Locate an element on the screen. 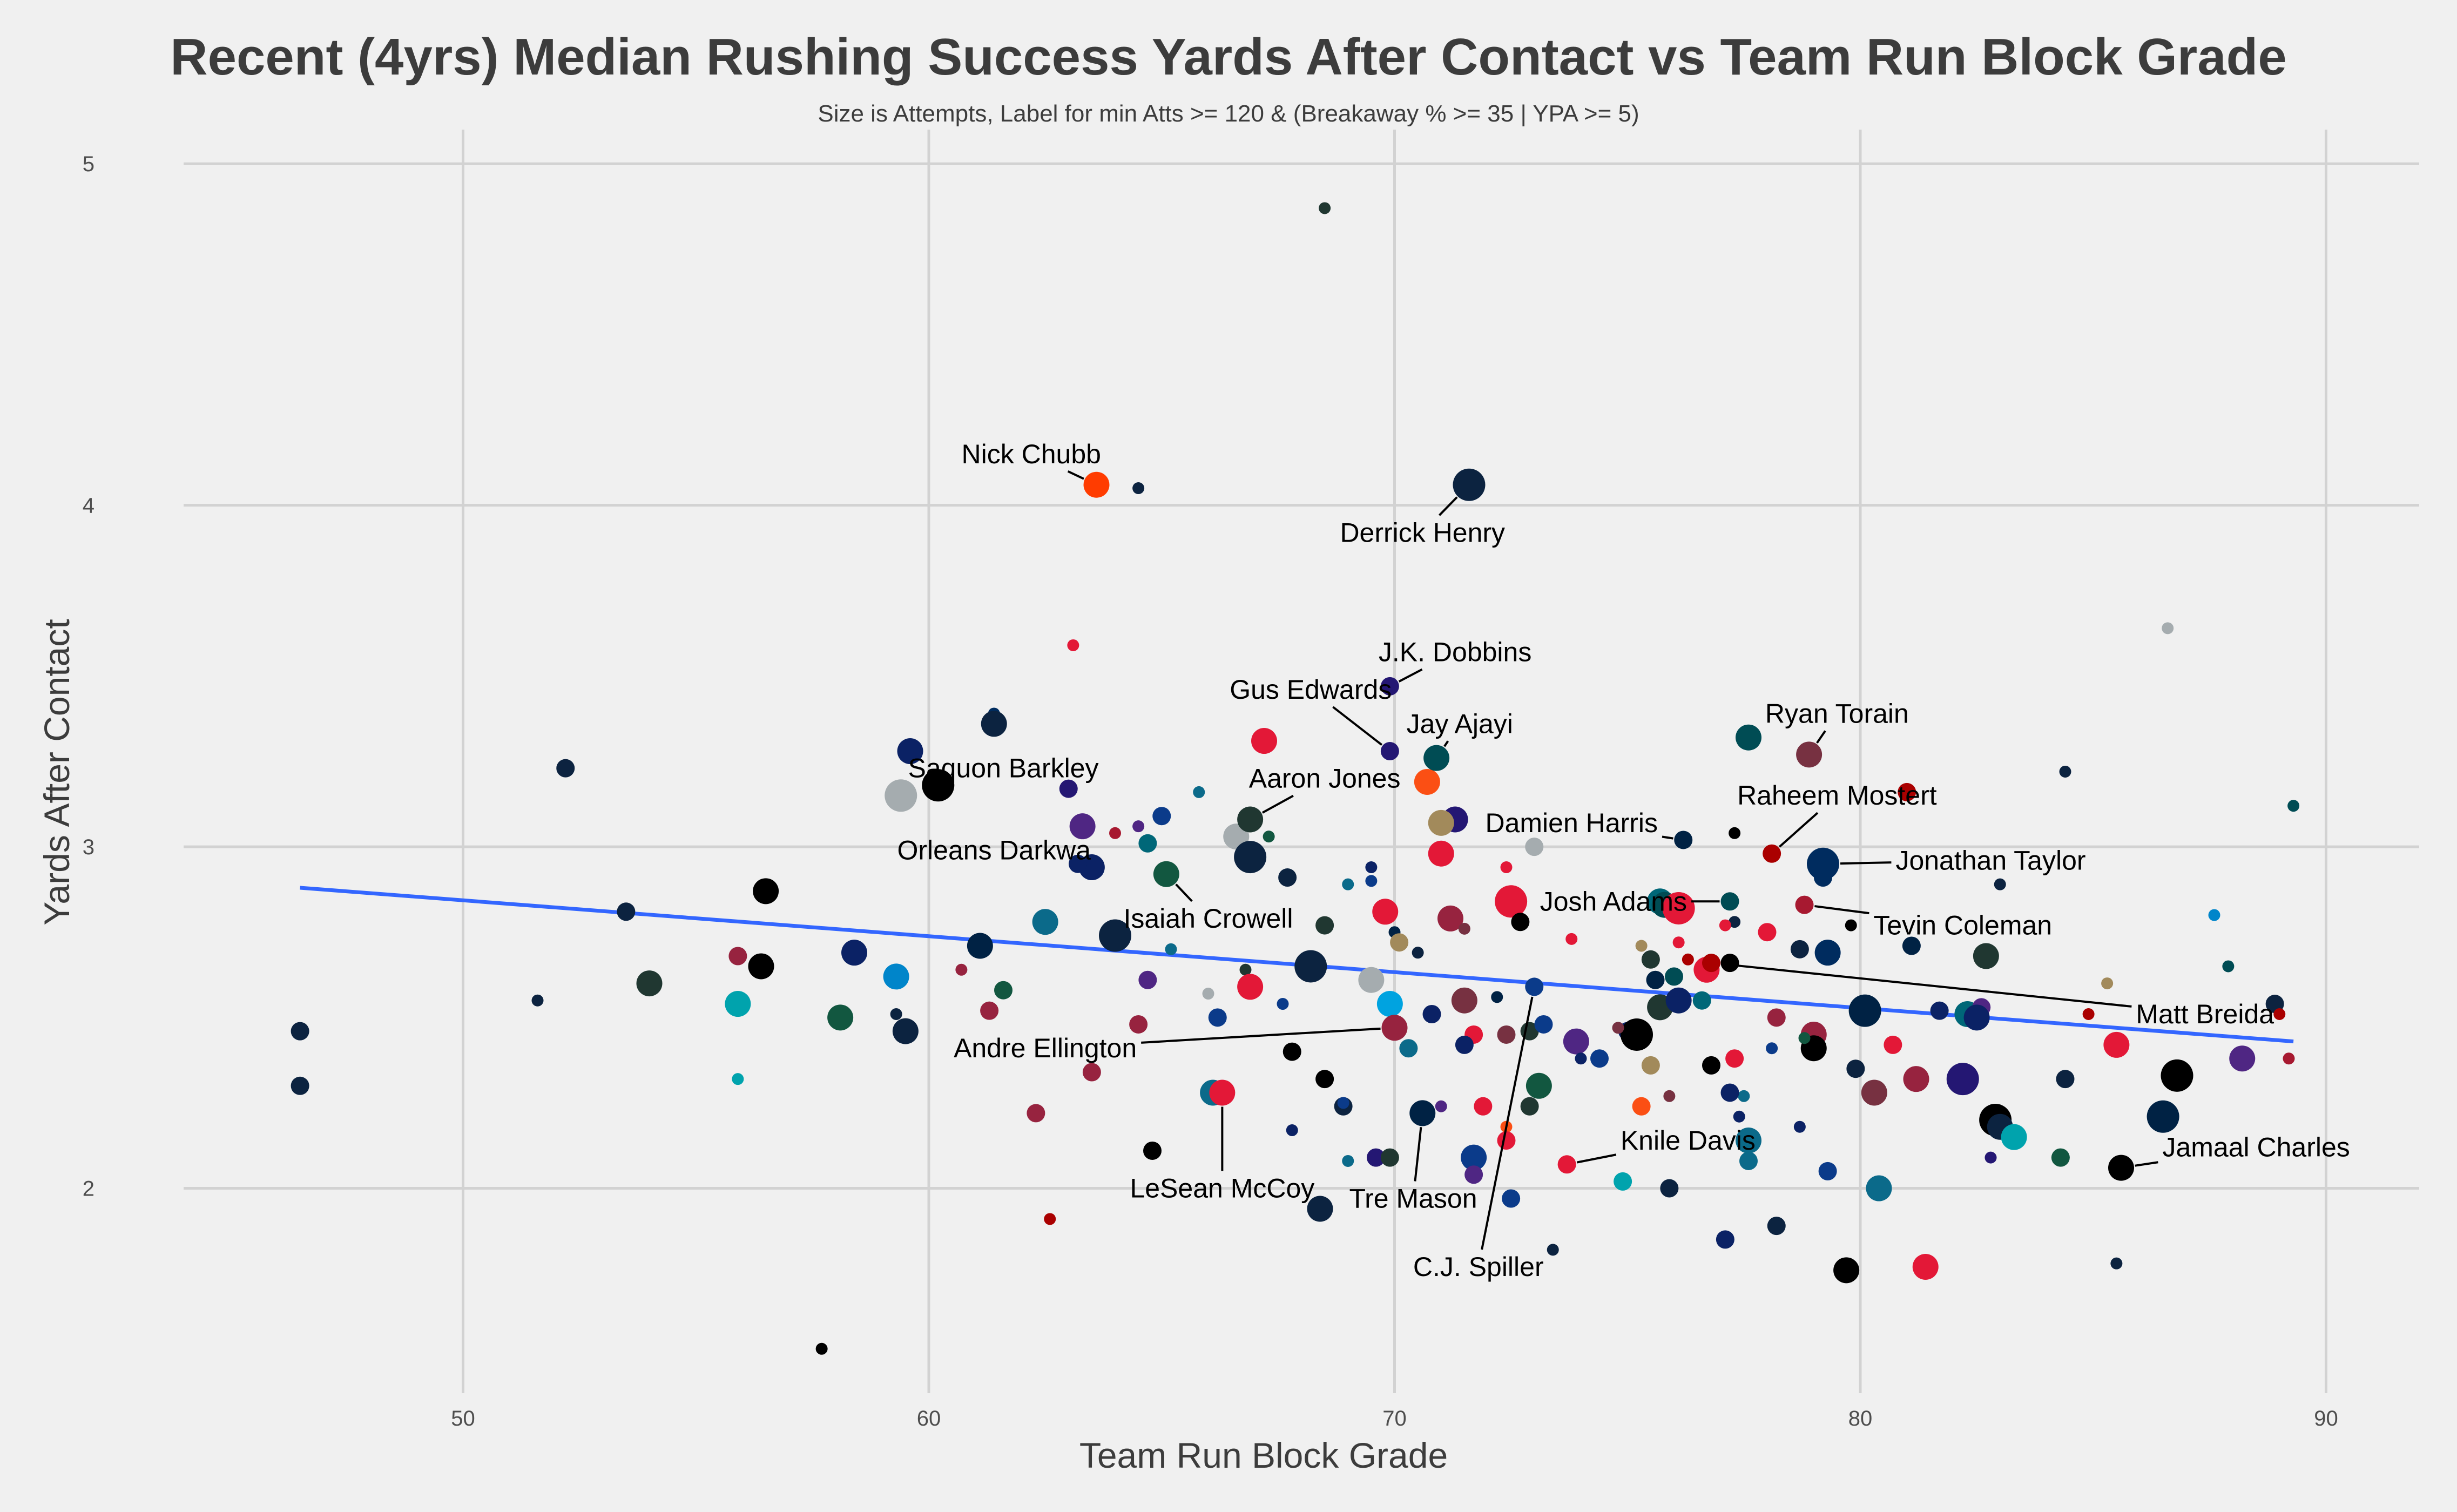 Image resolution: width=2457 pixels, height=1512 pixels. point-label: C.J. Spiller is located at coordinates (1479, 1267).